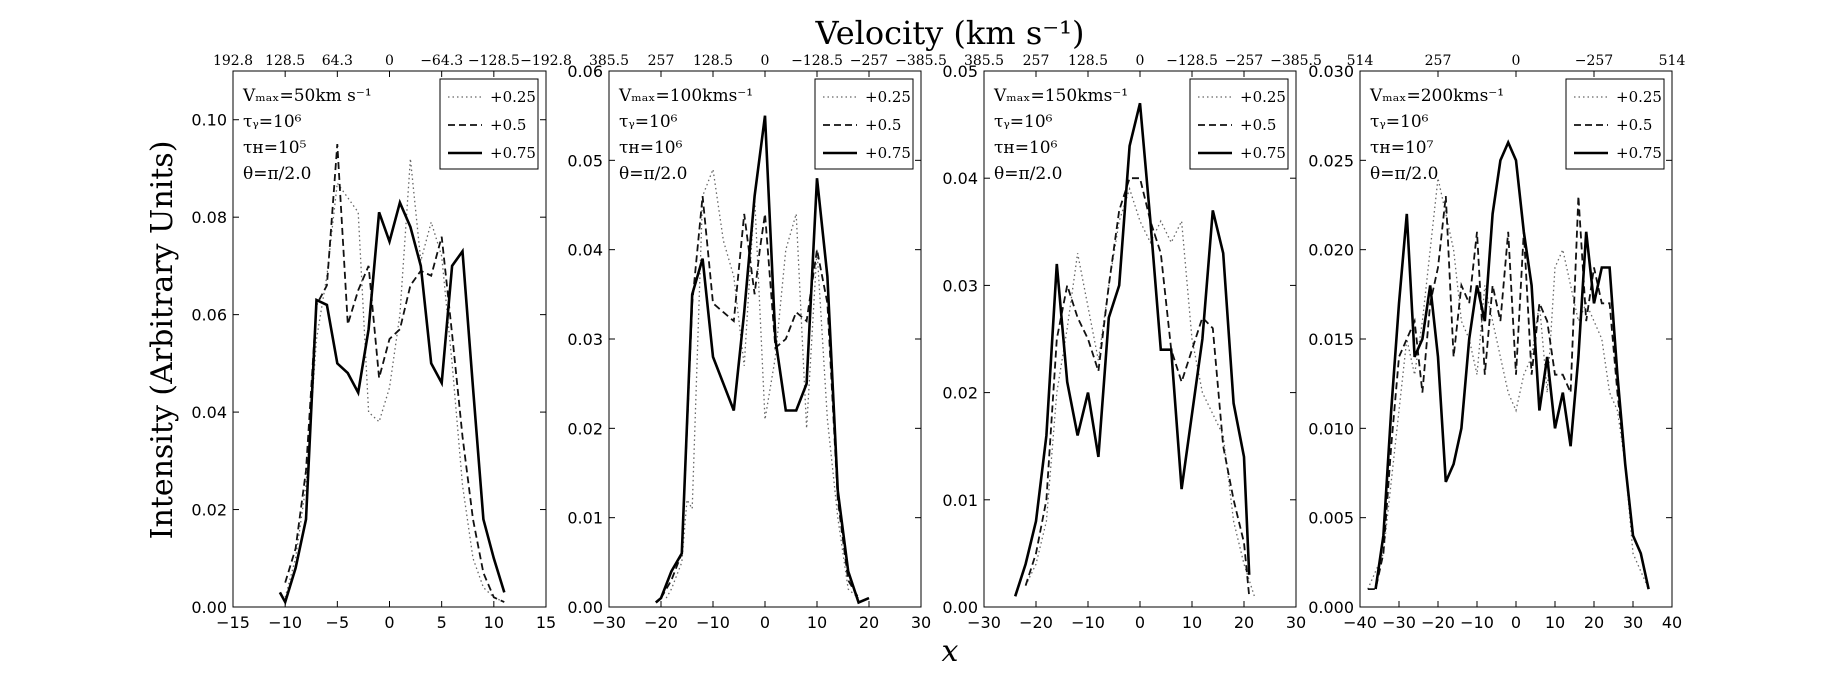 This screenshot has height=684, width=1836. Describe the element at coordinates (609, 61) in the screenshot. I see `top-tick-label: 385.5` at that location.